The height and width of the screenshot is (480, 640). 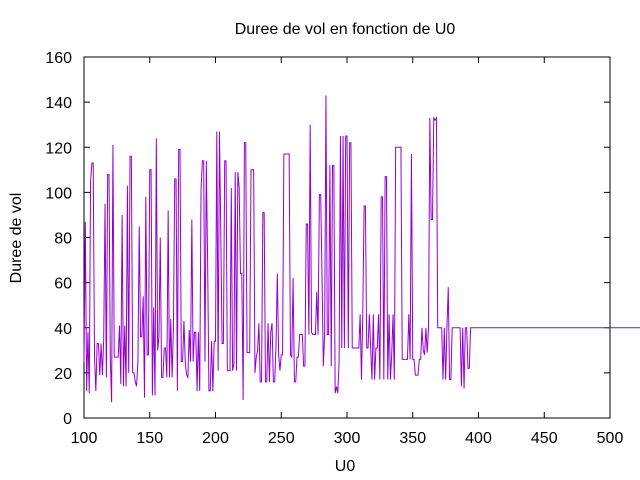 I want to click on x-tick-label: 450, so click(x=544, y=438).